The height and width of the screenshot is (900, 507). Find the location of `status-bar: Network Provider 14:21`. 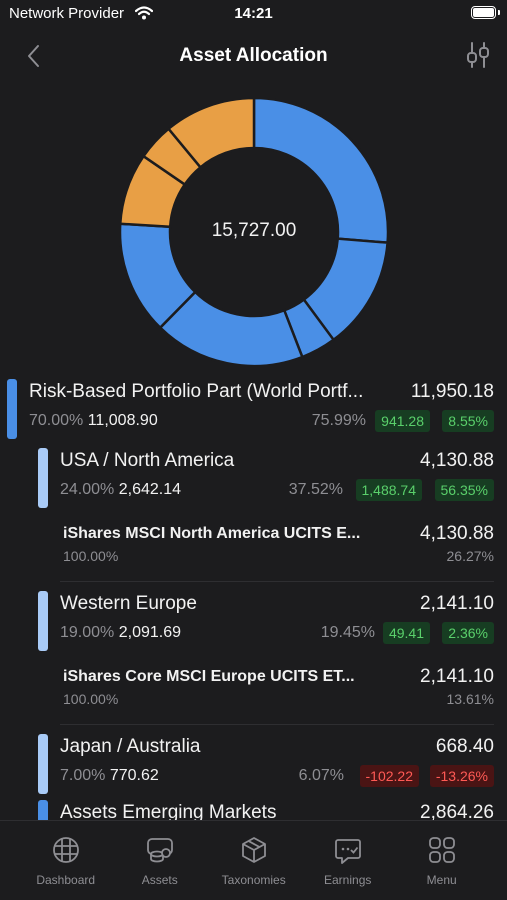

status-bar: Network Provider 14:21 is located at coordinates (253, 14).